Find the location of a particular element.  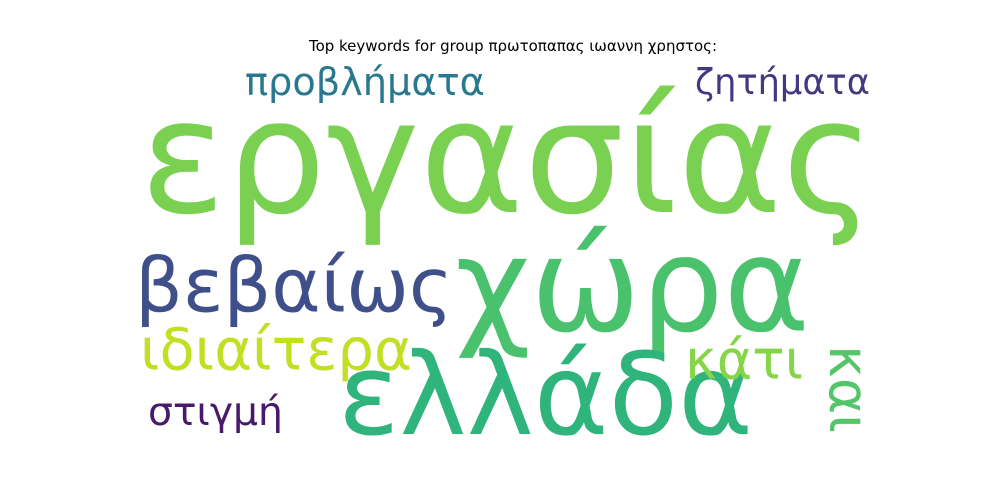

word-6: προβλήματα is located at coordinates (365, 82).